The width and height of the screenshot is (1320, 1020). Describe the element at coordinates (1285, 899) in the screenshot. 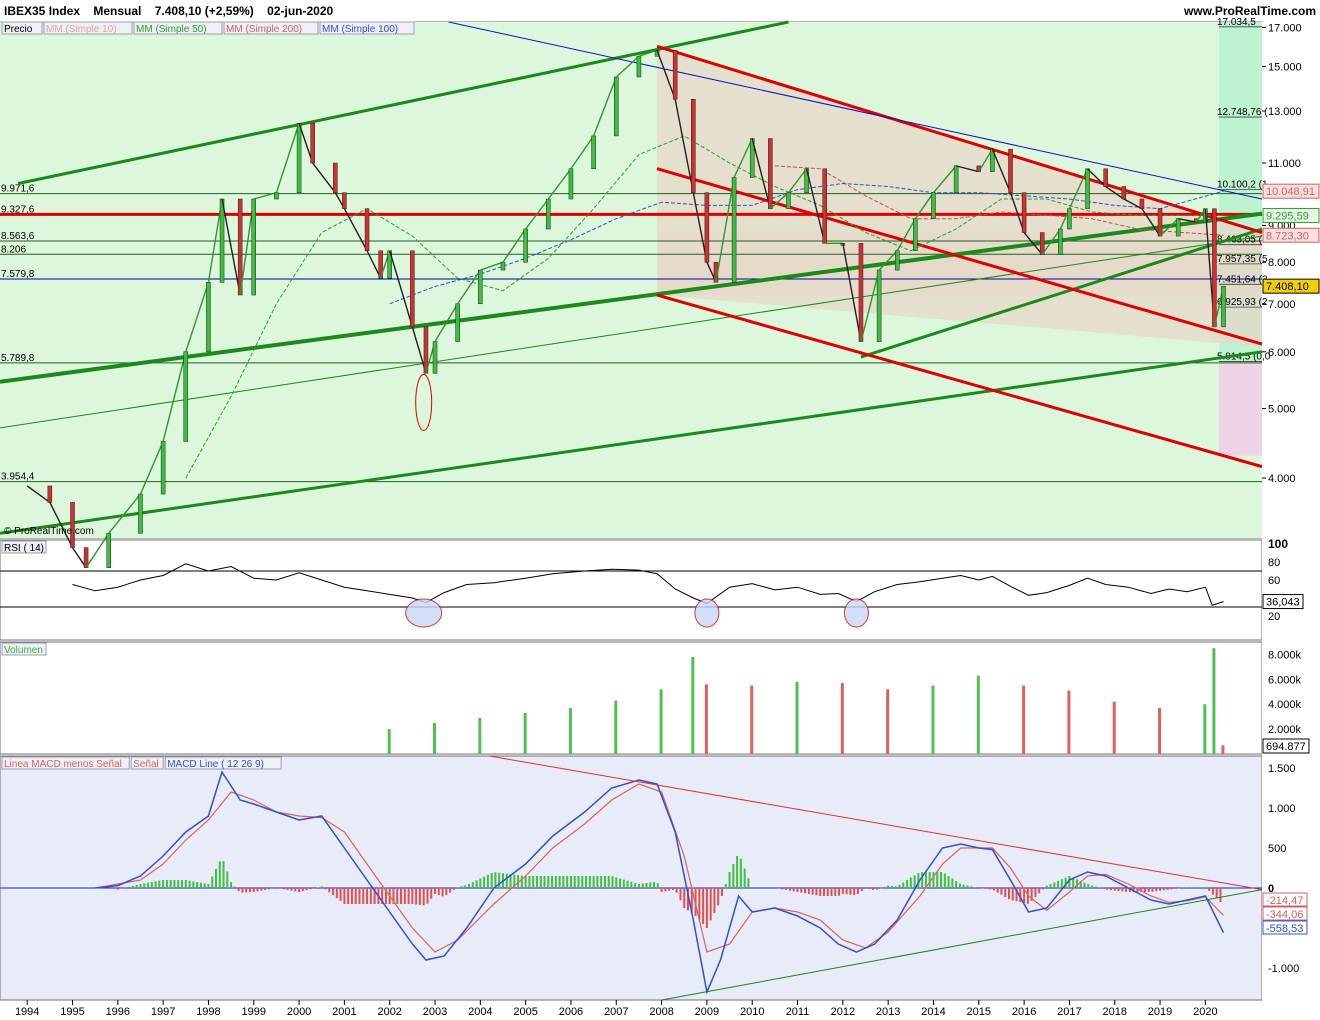

I see `macd-value-tag` at that location.